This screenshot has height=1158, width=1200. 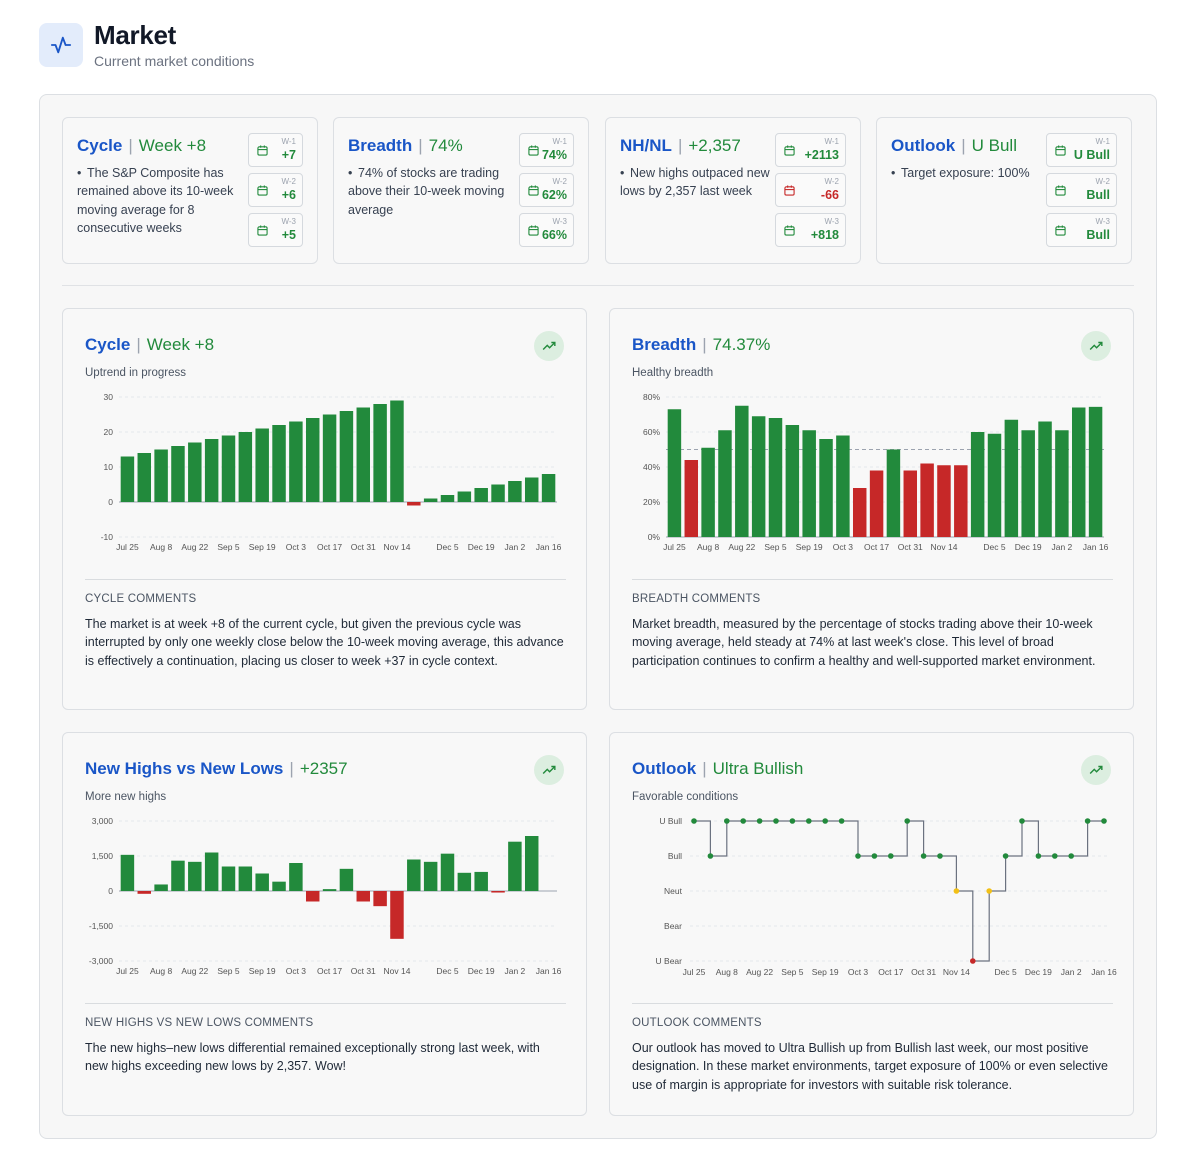 What do you see at coordinates (546, 190) in the screenshot?
I see `week-chip-w-2: W-2 62%` at bounding box center [546, 190].